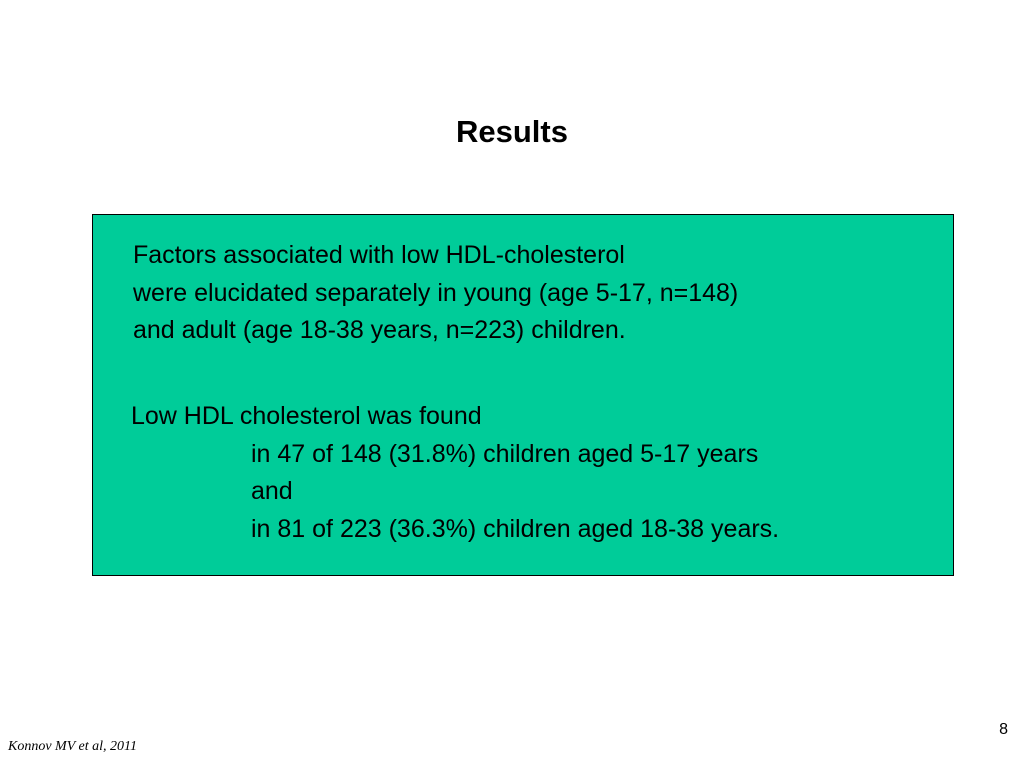 The image size is (1024, 768). Describe the element at coordinates (306, 416) in the screenshot. I see `findings-intro: Low HDL cholesterol was found` at that location.